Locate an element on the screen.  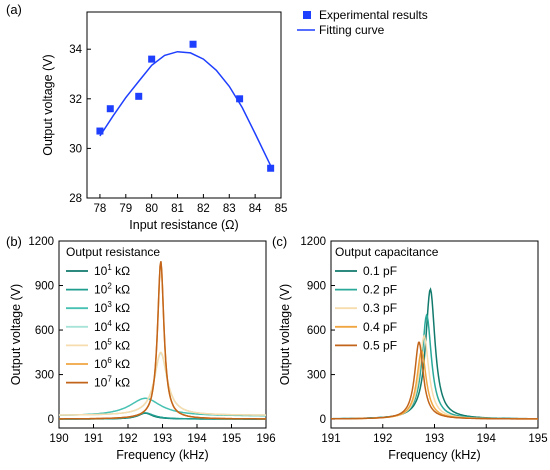
legend-label-4: 0.4 pF is located at coordinates (380, 327).